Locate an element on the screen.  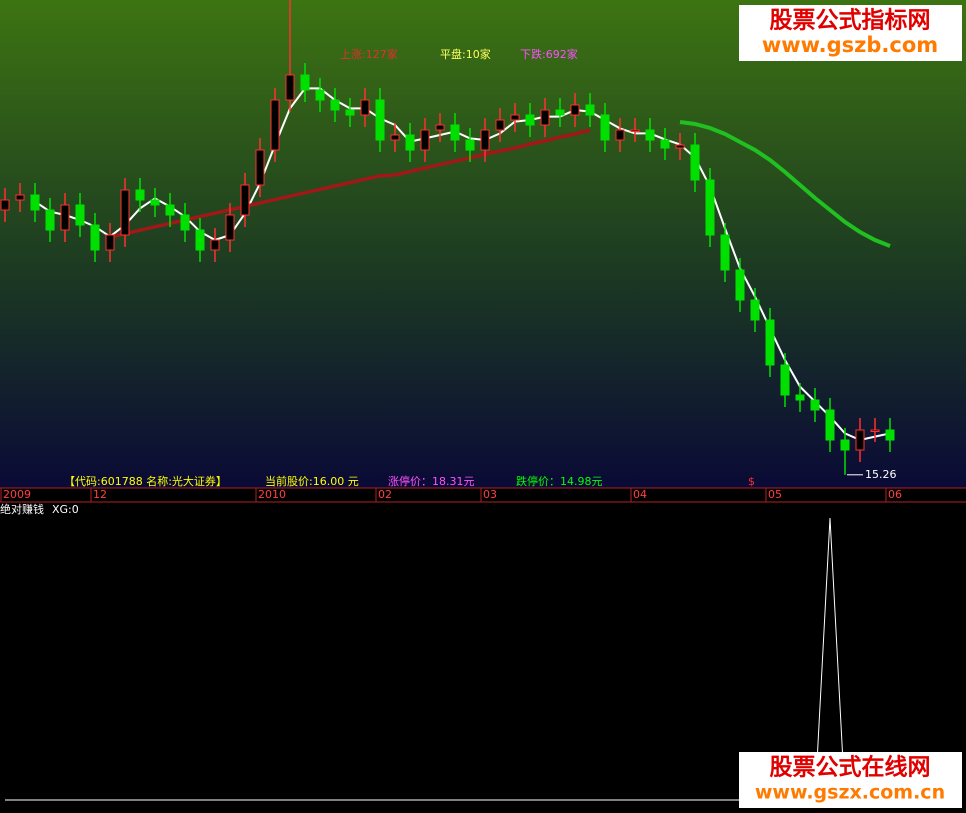
date-label: 04 is located at coordinates (640, 494).